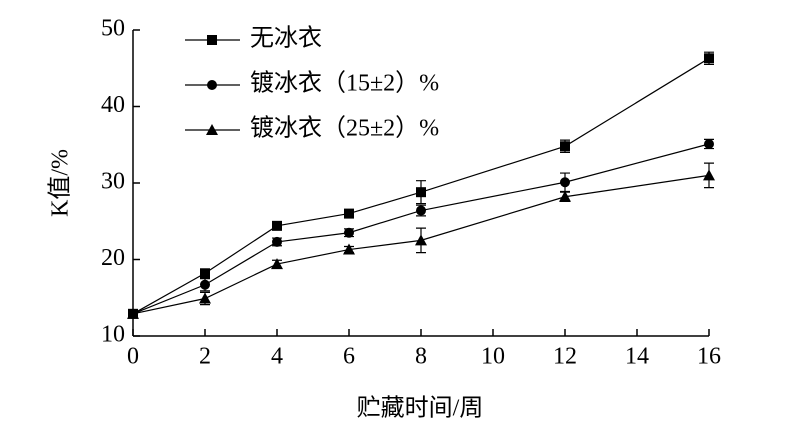 This screenshot has width=792, height=441. What do you see at coordinates (344, 128) in the screenshot?
I see `legend-label: 镀冰衣（25±2）%` at bounding box center [344, 128].